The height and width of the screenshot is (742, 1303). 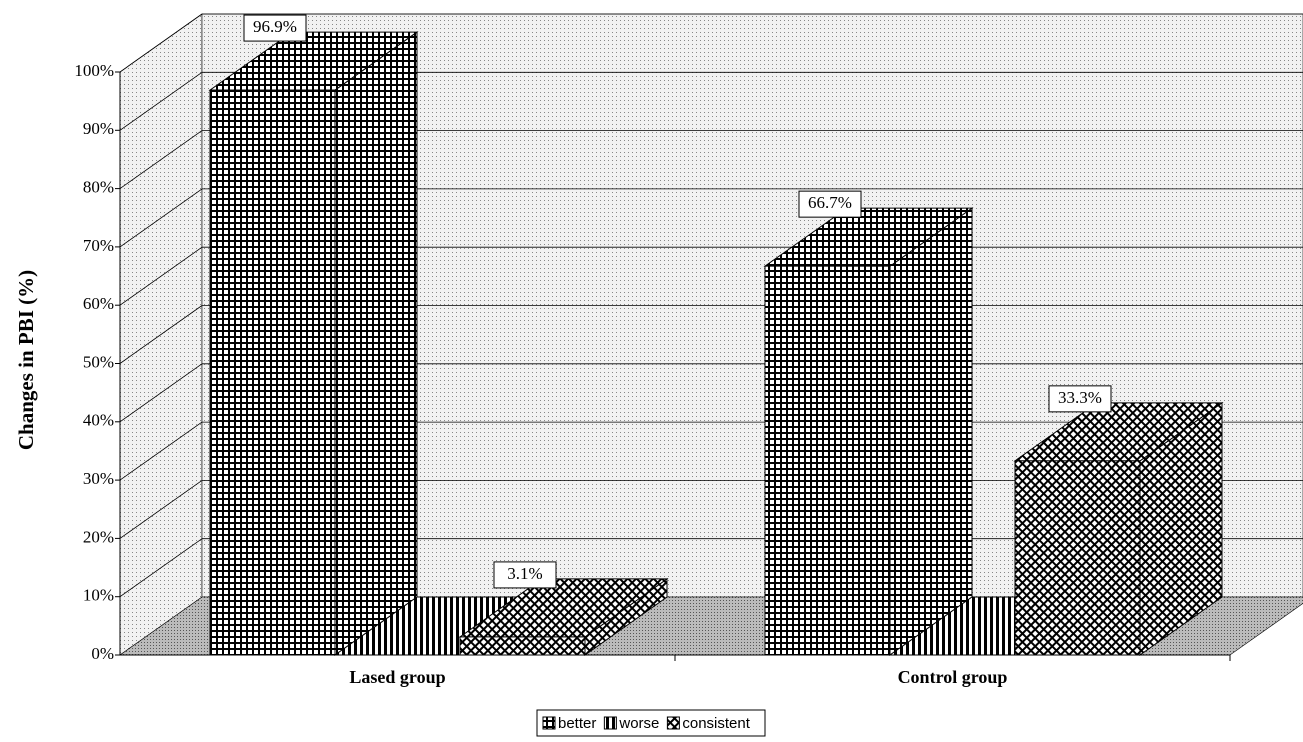 I want to click on legend-label: consistent, so click(x=716, y=723).